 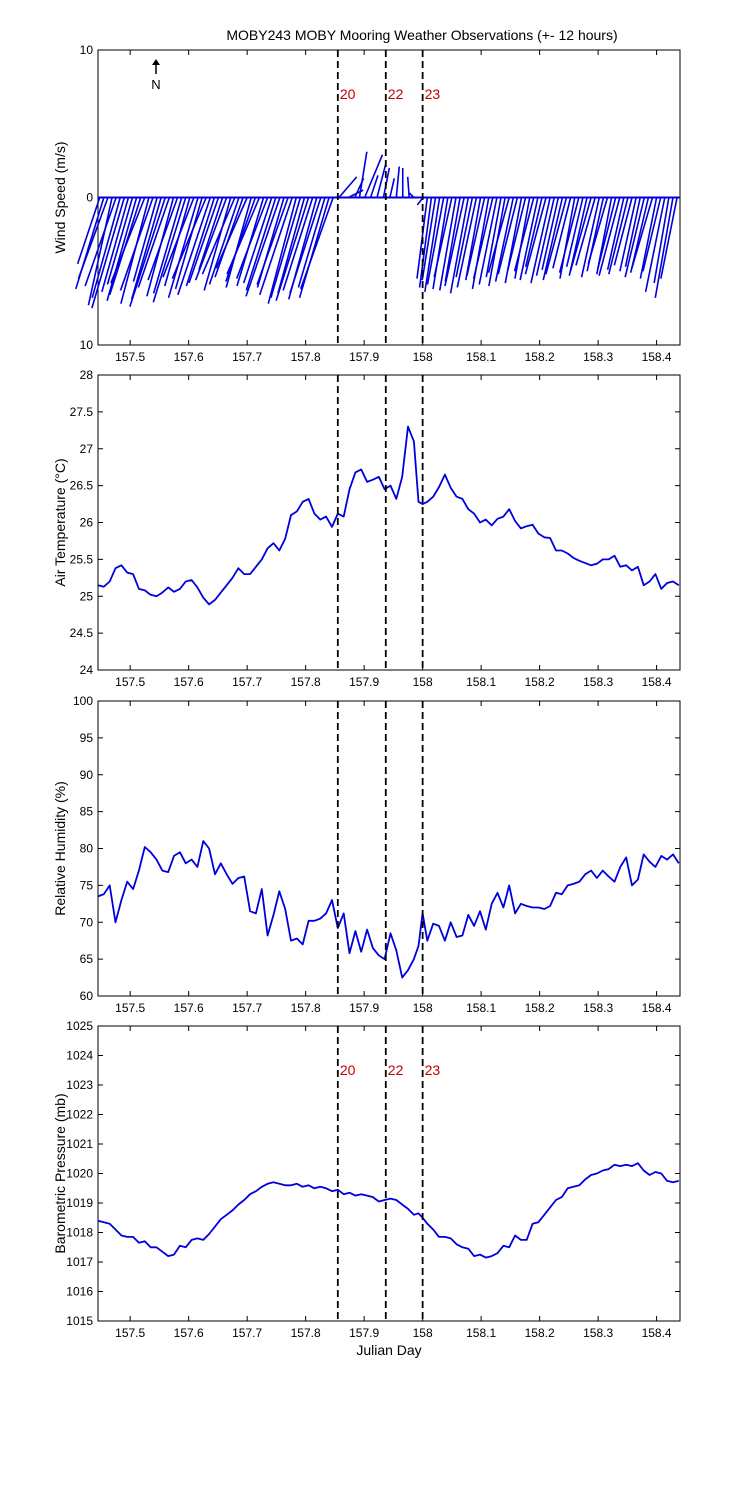 What do you see at coordinates (155, 84) in the screenshot?
I see `north-label: N` at bounding box center [155, 84].